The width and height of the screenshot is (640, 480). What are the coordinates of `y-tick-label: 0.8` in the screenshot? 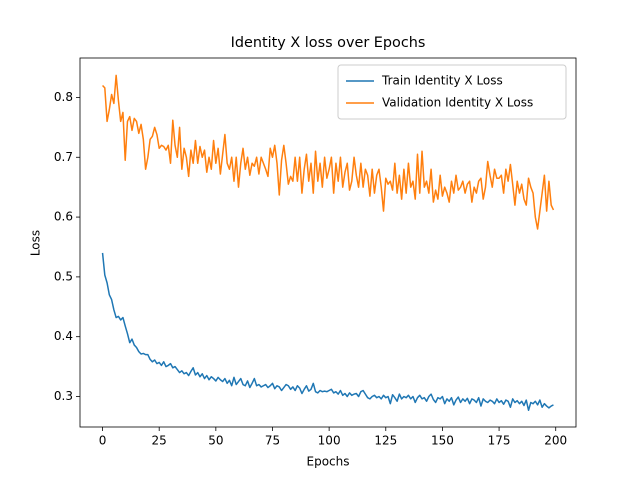 It's located at (63, 97).